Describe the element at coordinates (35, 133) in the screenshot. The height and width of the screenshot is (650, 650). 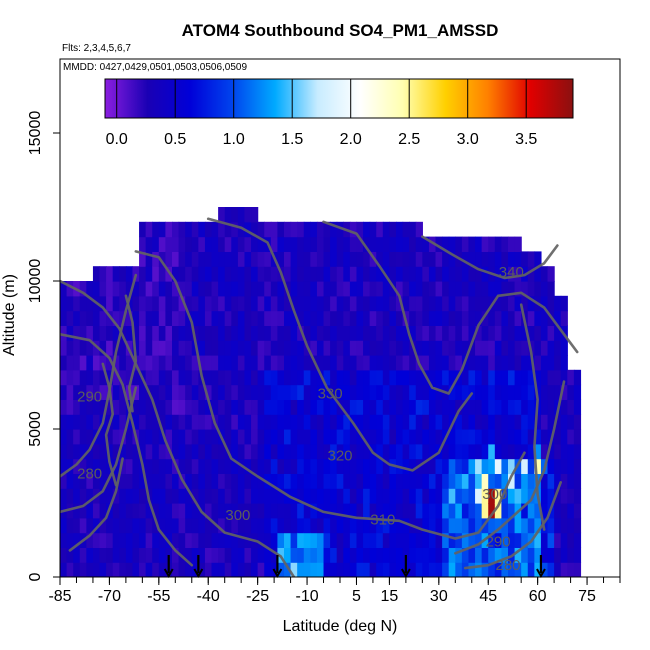
I see `y-tick-label: 15000` at that location.